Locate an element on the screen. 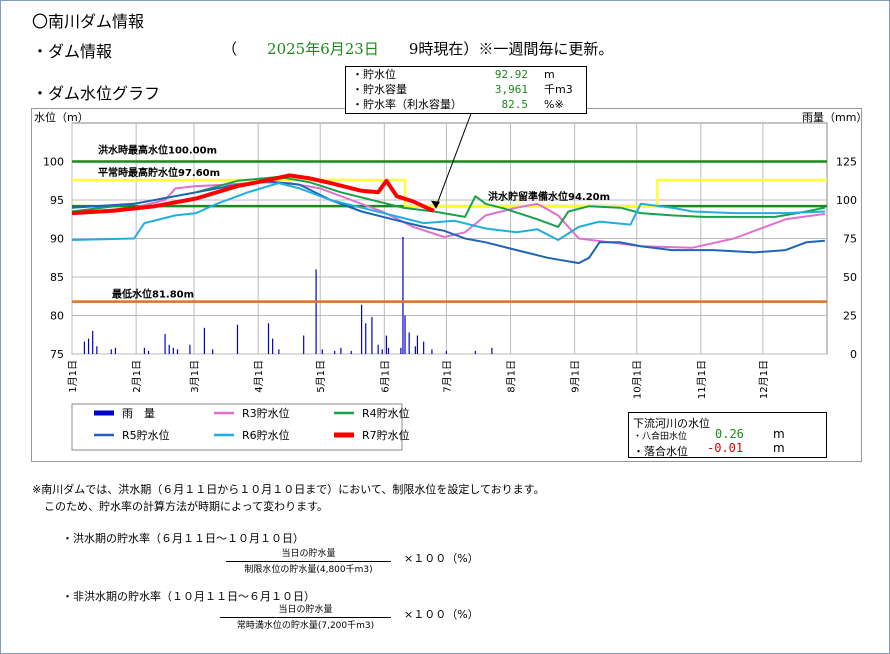  info-value: 82.5 is located at coordinates (515, 104).